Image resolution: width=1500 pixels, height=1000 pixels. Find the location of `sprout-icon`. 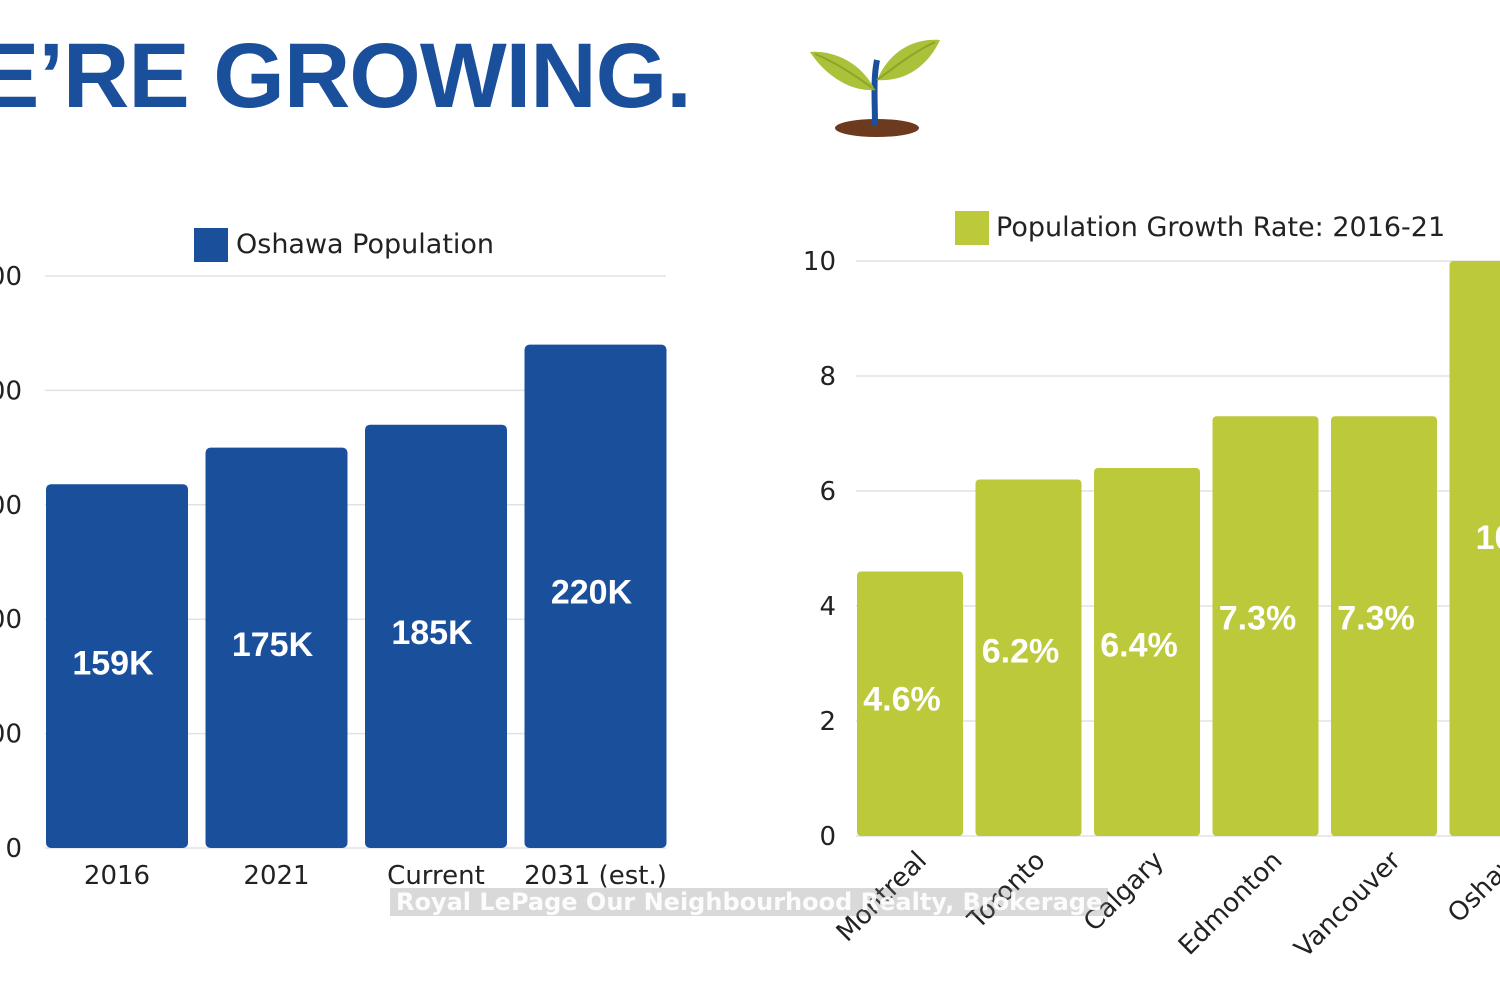

sprout-icon is located at coordinates (875, 88).